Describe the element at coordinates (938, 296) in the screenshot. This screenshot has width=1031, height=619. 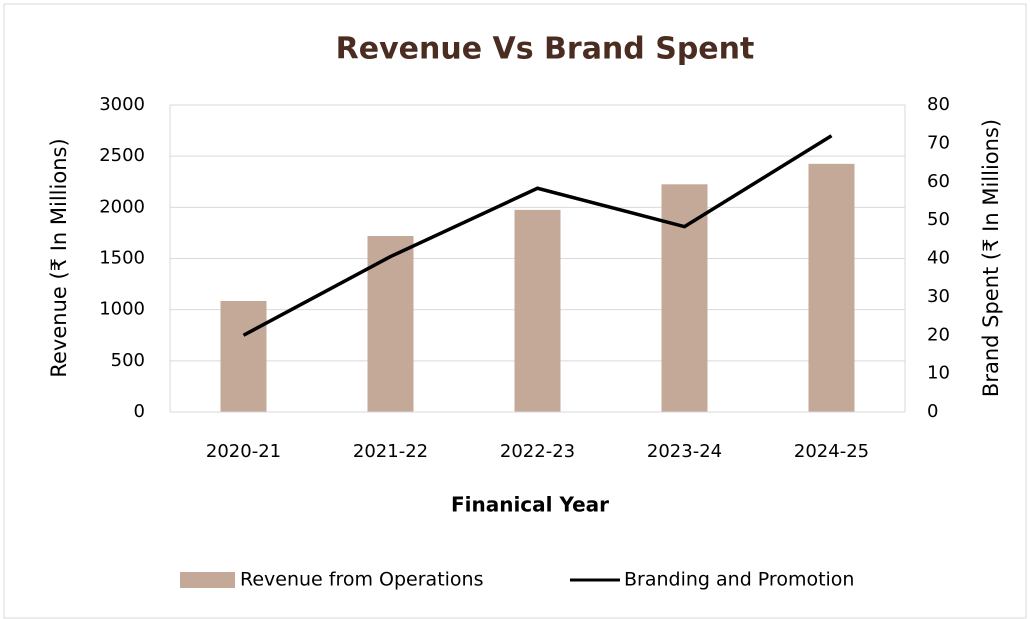
I see `y2-tick-label: 30` at that location.